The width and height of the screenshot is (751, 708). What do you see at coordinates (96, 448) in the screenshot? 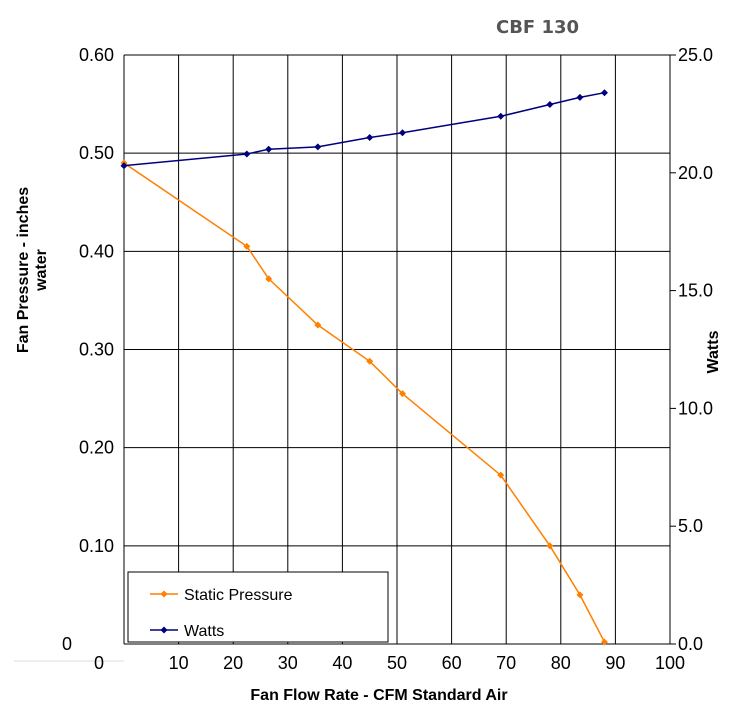
I see `y-left-tick-label: 0.20` at bounding box center [96, 448].